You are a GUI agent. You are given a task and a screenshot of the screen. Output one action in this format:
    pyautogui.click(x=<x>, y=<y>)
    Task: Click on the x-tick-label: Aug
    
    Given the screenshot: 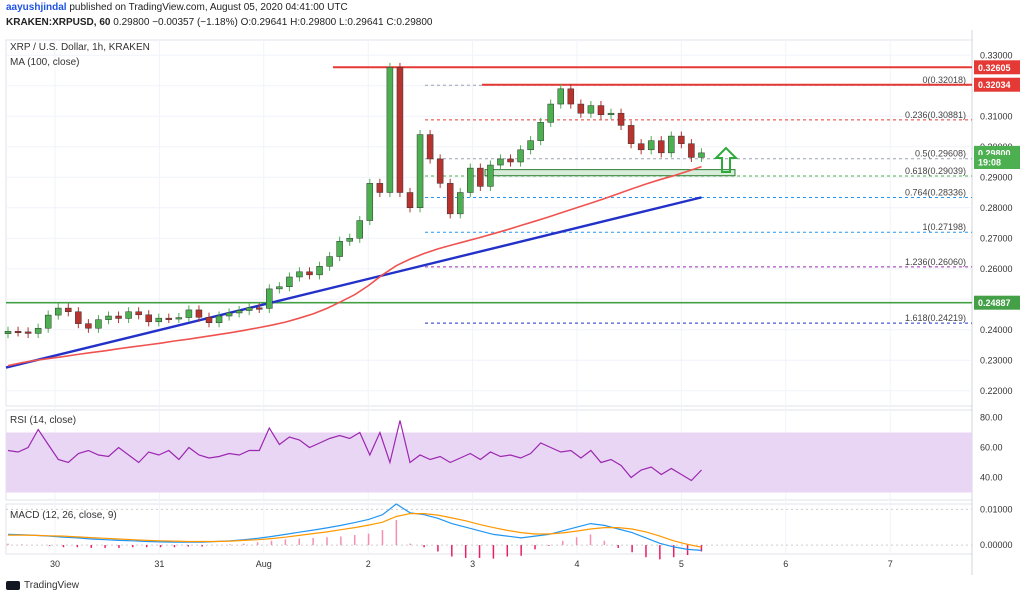 What is the action you would take?
    pyautogui.click(x=264, y=564)
    